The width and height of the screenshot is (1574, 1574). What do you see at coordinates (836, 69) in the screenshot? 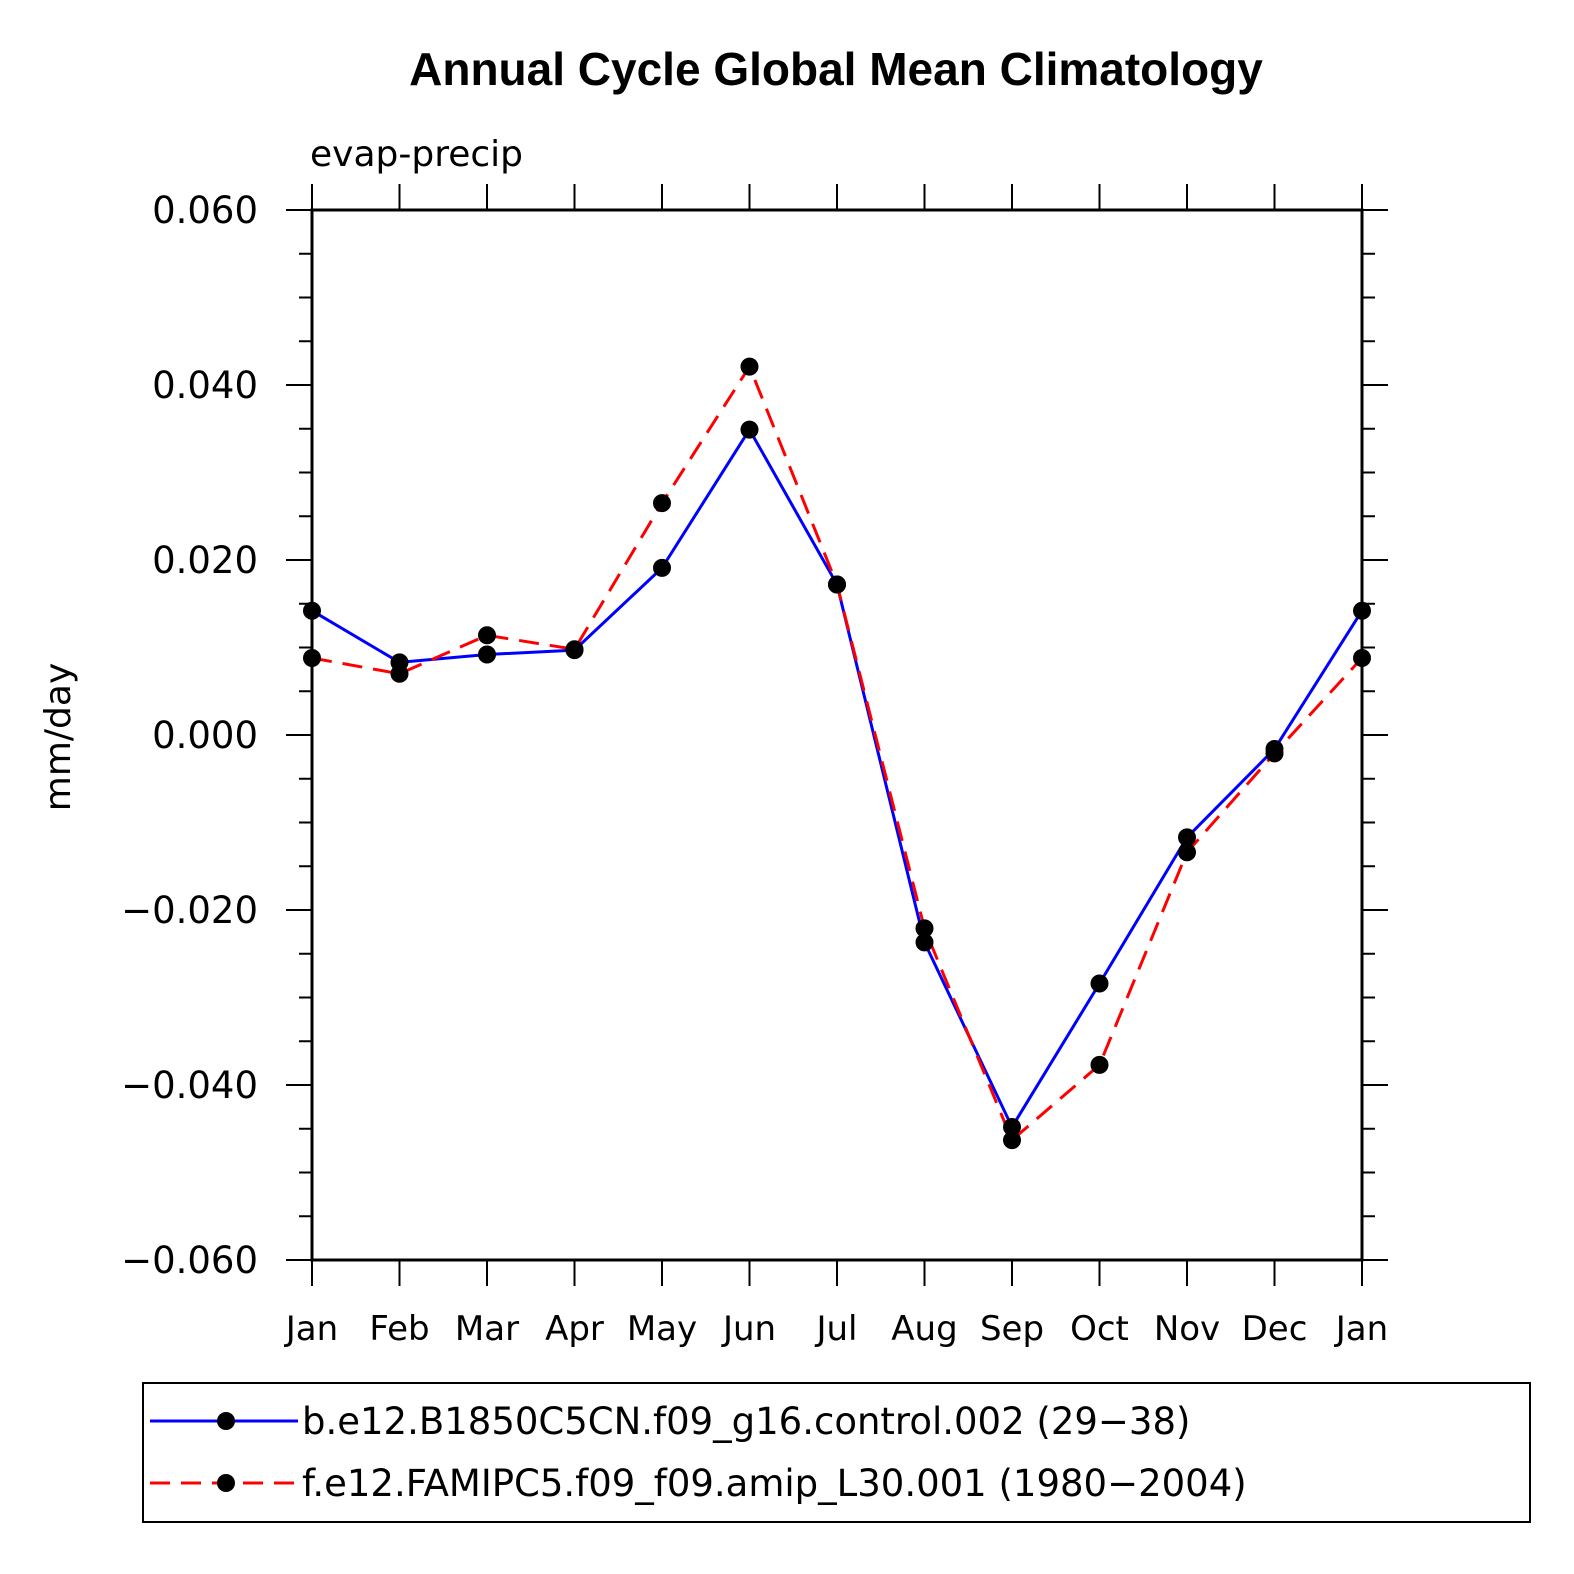
I see `chart-title: Annual Cycle Global Mean Climatology` at bounding box center [836, 69].